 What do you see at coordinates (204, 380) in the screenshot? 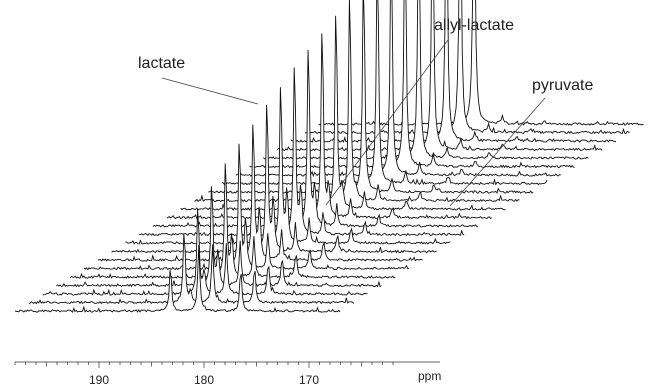
I see `x-tick-label: 180` at bounding box center [204, 380].